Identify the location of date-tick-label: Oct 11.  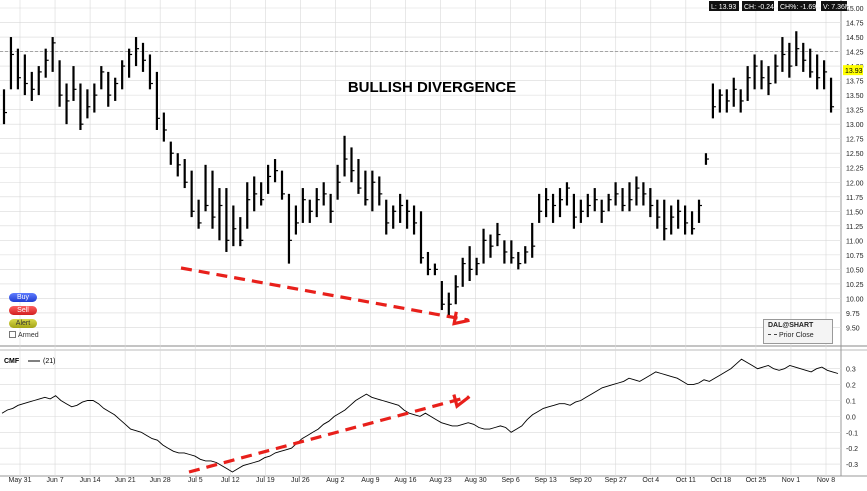
(686, 480).